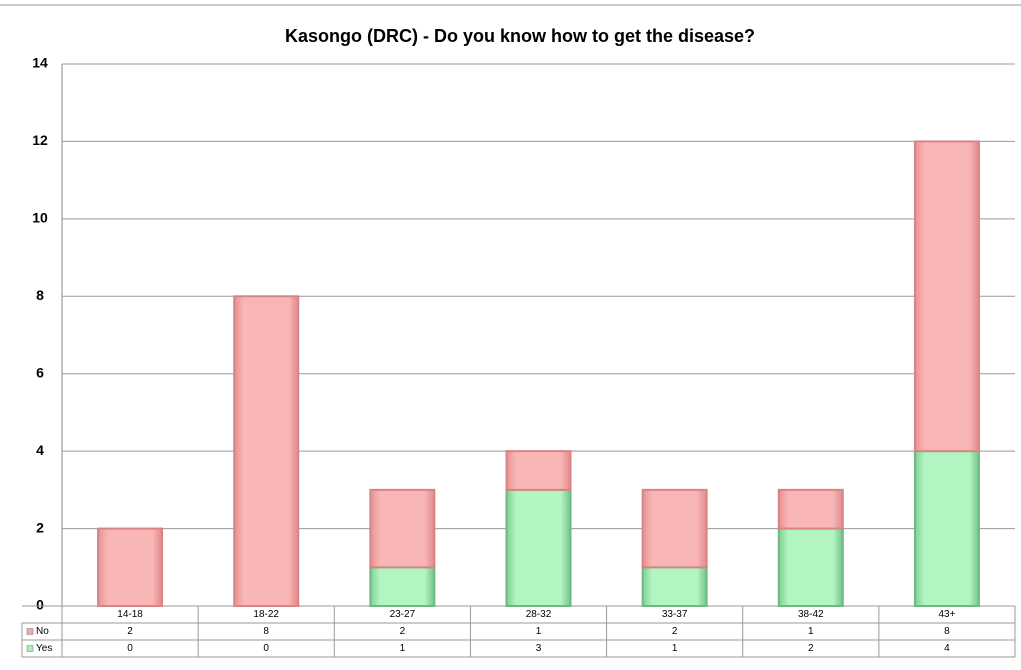 This screenshot has height=670, width=1021. What do you see at coordinates (40, 63) in the screenshot?
I see `y-tick-label: 14` at bounding box center [40, 63].